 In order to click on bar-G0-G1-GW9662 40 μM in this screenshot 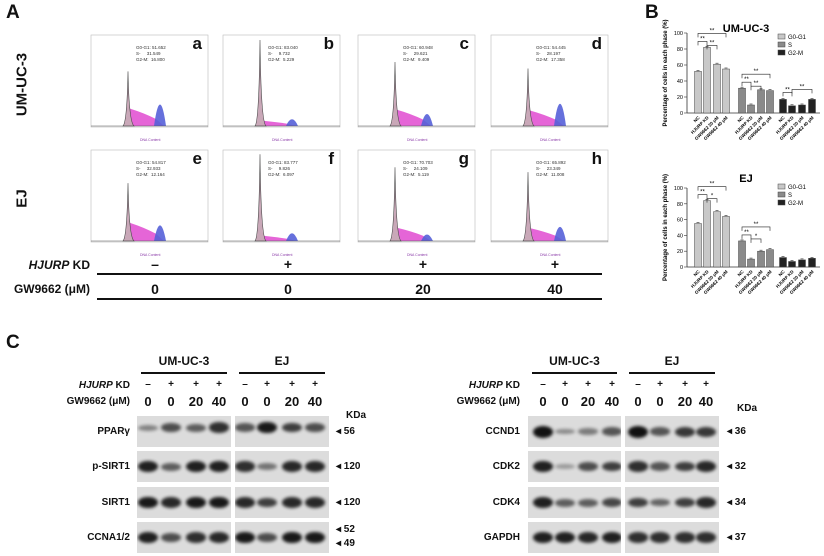, I will do `click(726, 91)`.